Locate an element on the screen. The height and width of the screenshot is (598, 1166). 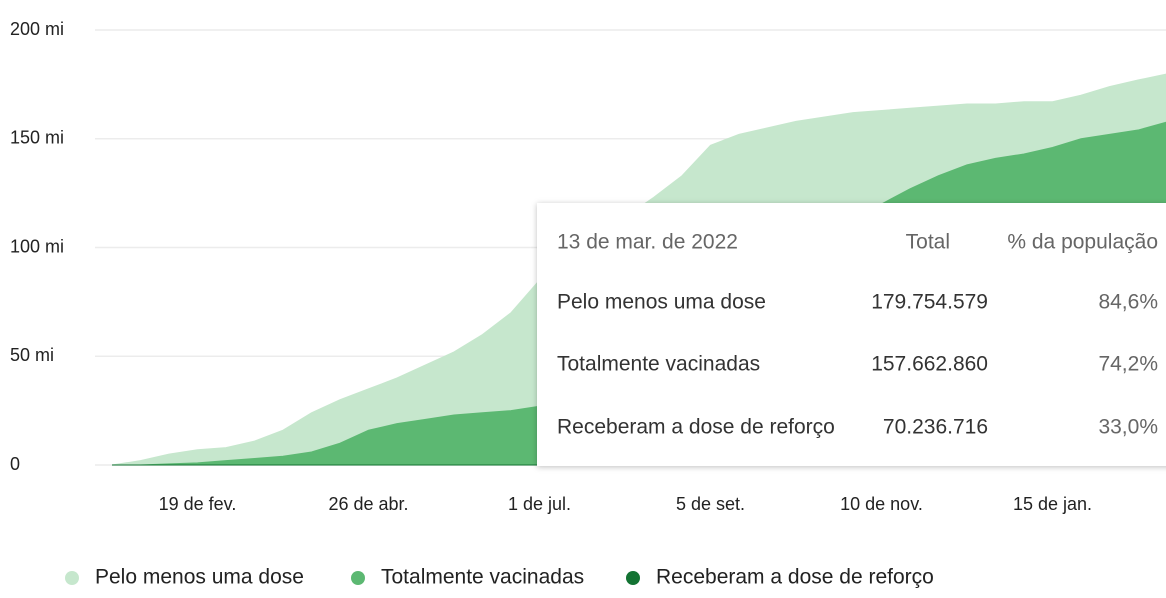
tooltip-series: Totalmente vacinadas is located at coordinates (658, 364).